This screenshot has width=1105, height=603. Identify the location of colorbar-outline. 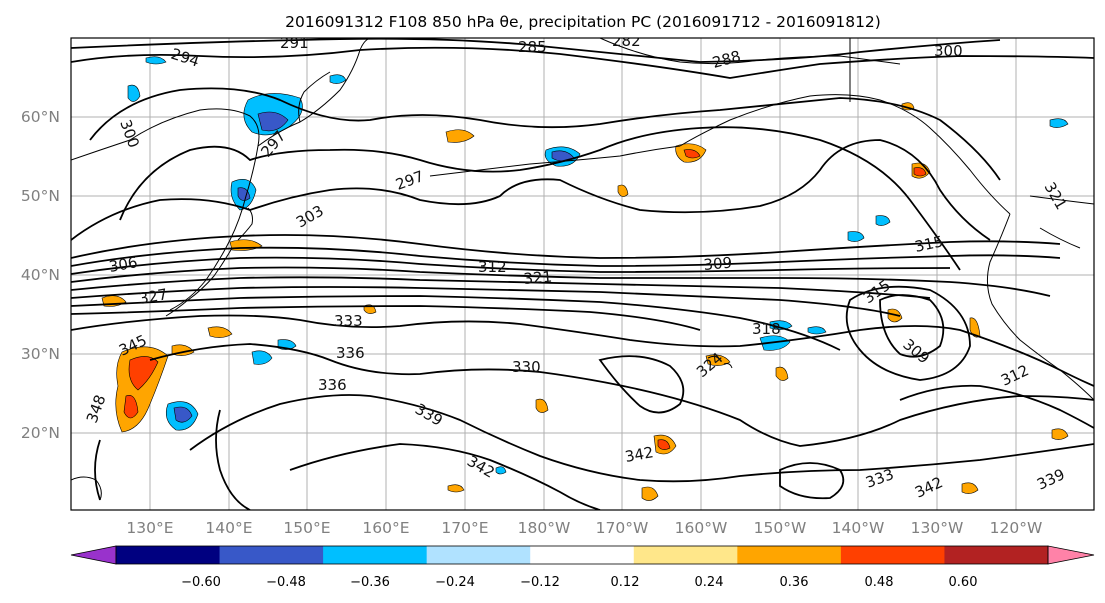
(582, 555).